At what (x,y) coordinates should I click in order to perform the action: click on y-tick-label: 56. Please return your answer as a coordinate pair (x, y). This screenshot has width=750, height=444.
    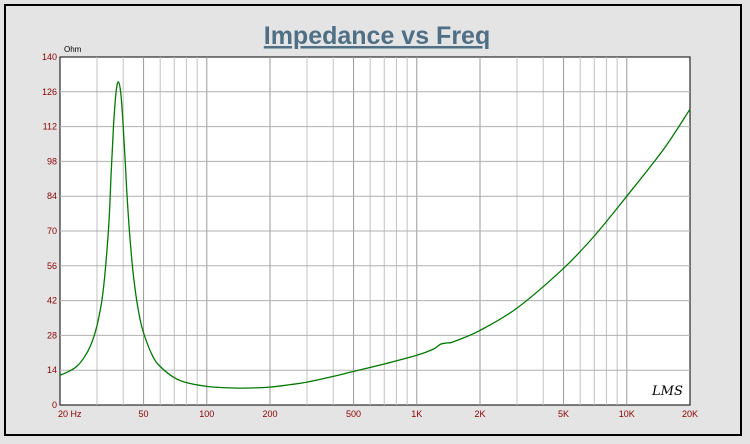
    Looking at the image, I should click on (52, 266).